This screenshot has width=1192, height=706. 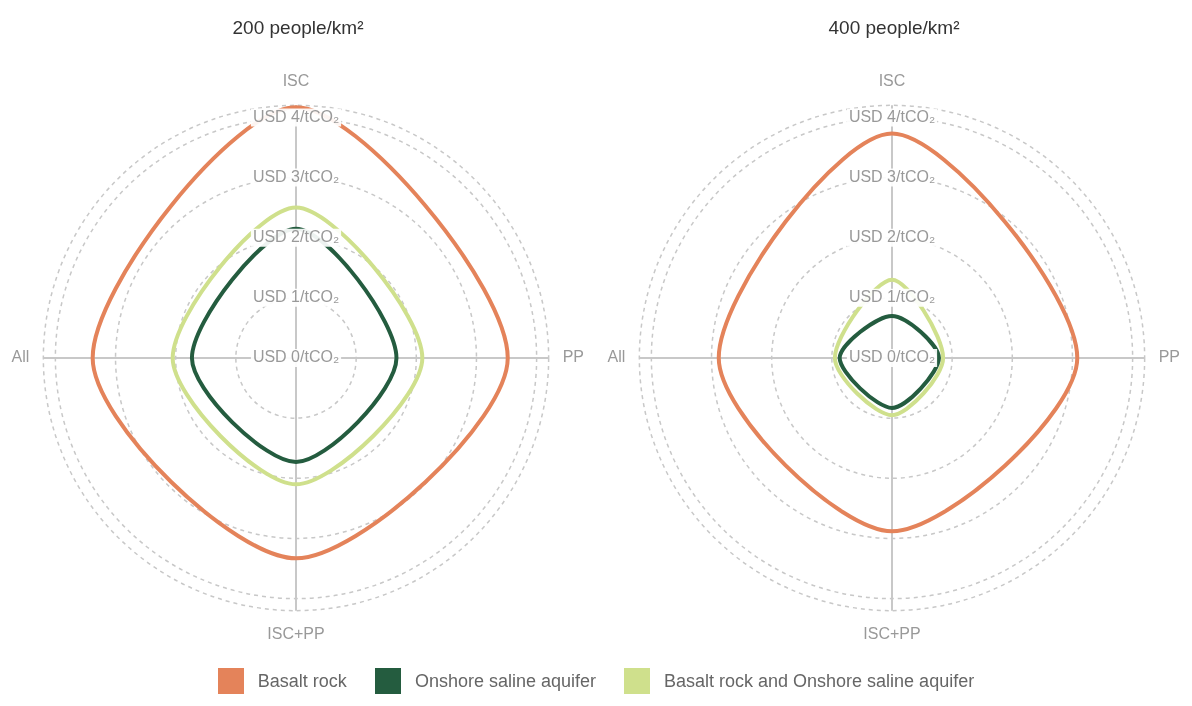 What do you see at coordinates (298, 28) in the screenshot?
I see `chart-title: 200 people/km²` at bounding box center [298, 28].